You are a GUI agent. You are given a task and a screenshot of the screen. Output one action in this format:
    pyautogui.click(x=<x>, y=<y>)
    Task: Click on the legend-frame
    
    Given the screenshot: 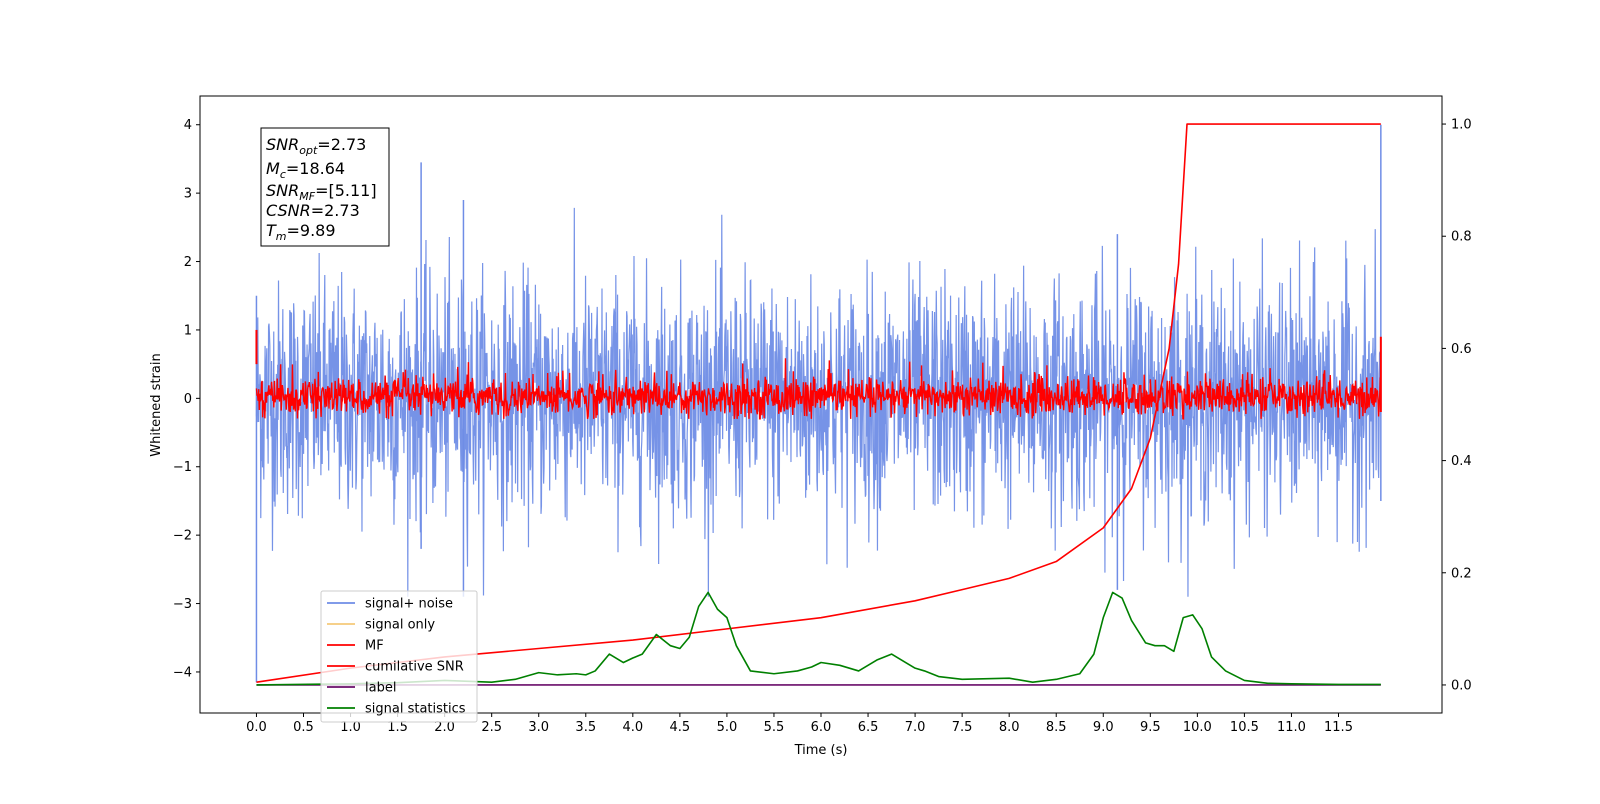 What is the action you would take?
    pyautogui.click(x=399, y=656)
    